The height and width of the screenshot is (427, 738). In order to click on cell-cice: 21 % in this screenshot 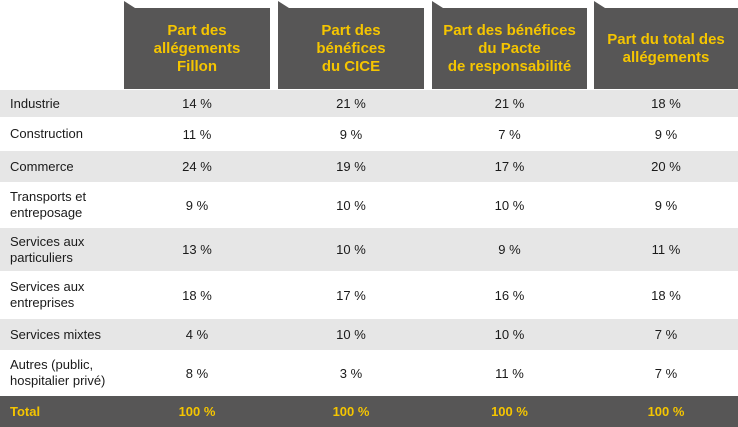, I will do `click(351, 103)`.